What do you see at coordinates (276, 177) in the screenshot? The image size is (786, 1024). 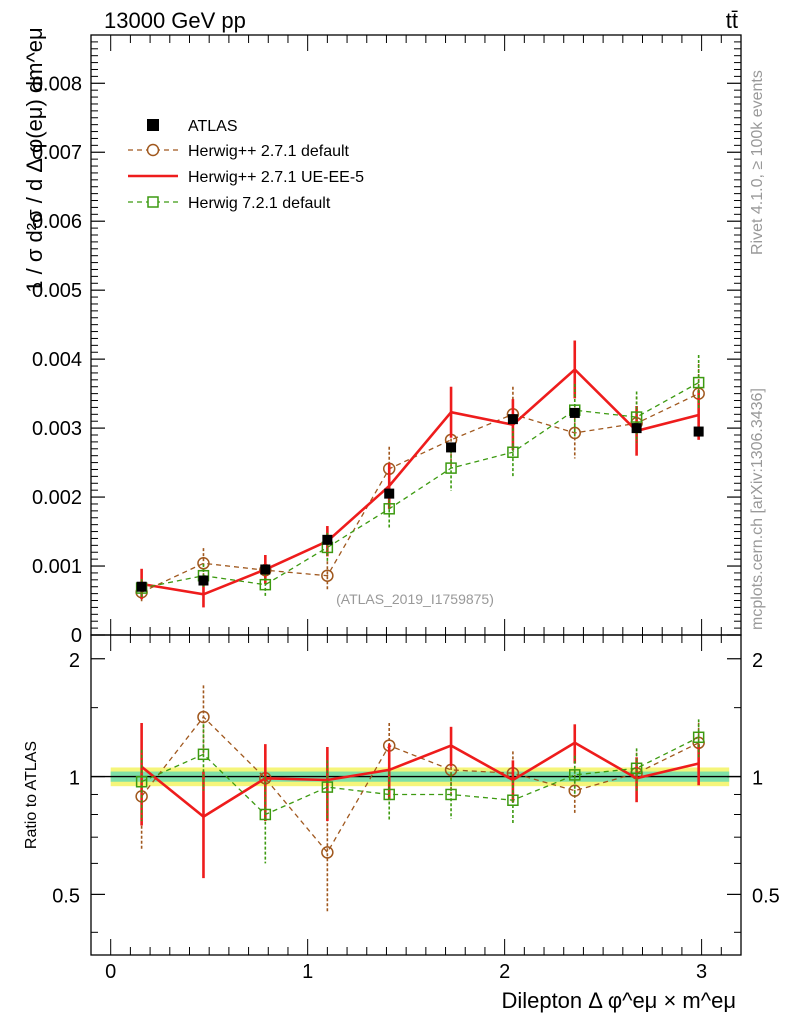 I see `legend-herwig-2-7-1-ue-ee-5-label: Herwig++ 2.7.1 UE-EE-5` at bounding box center [276, 177].